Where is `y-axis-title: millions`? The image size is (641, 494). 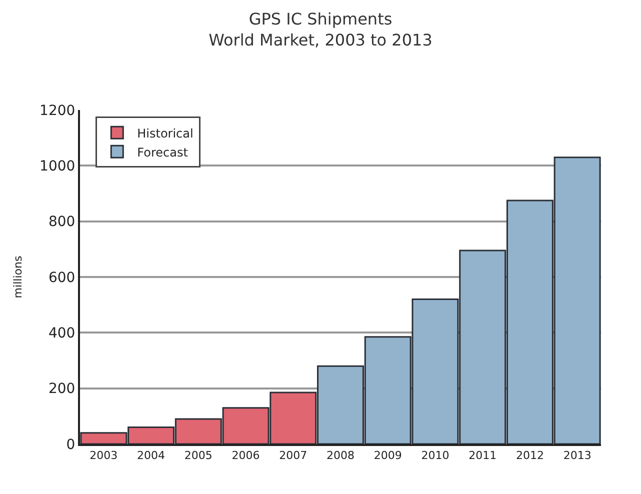 y-axis-title: millions is located at coordinates (18, 277).